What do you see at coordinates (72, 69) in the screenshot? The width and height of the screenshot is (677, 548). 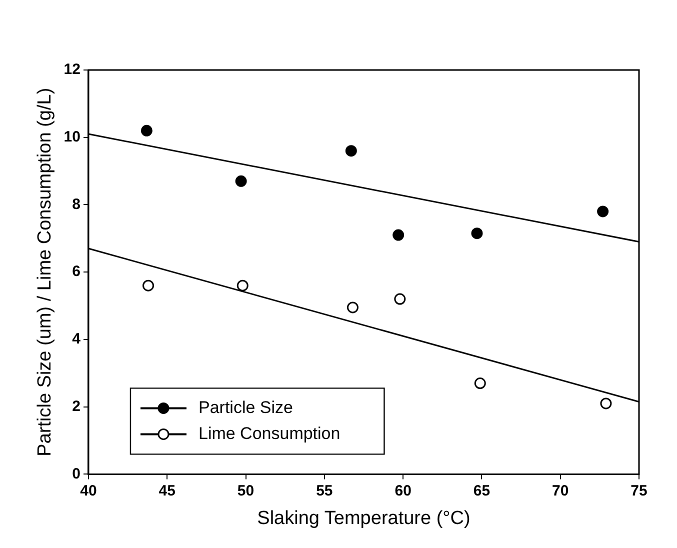 I see `y-tick-label: 12` at bounding box center [72, 69].